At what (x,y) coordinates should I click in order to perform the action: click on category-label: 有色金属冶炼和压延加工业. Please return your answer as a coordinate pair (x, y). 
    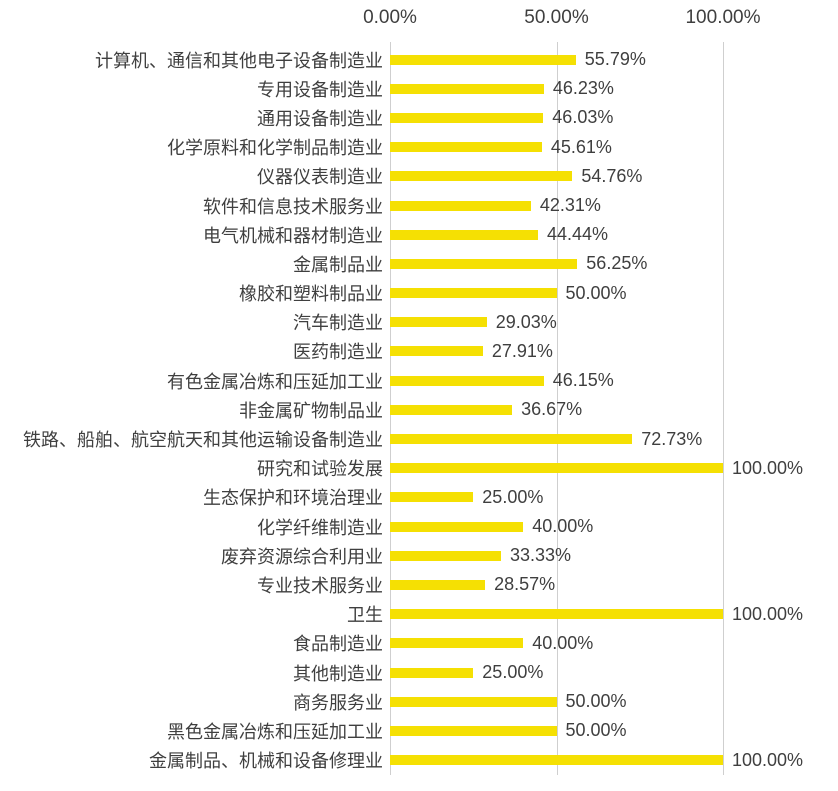
    Looking at the image, I should click on (275, 381).